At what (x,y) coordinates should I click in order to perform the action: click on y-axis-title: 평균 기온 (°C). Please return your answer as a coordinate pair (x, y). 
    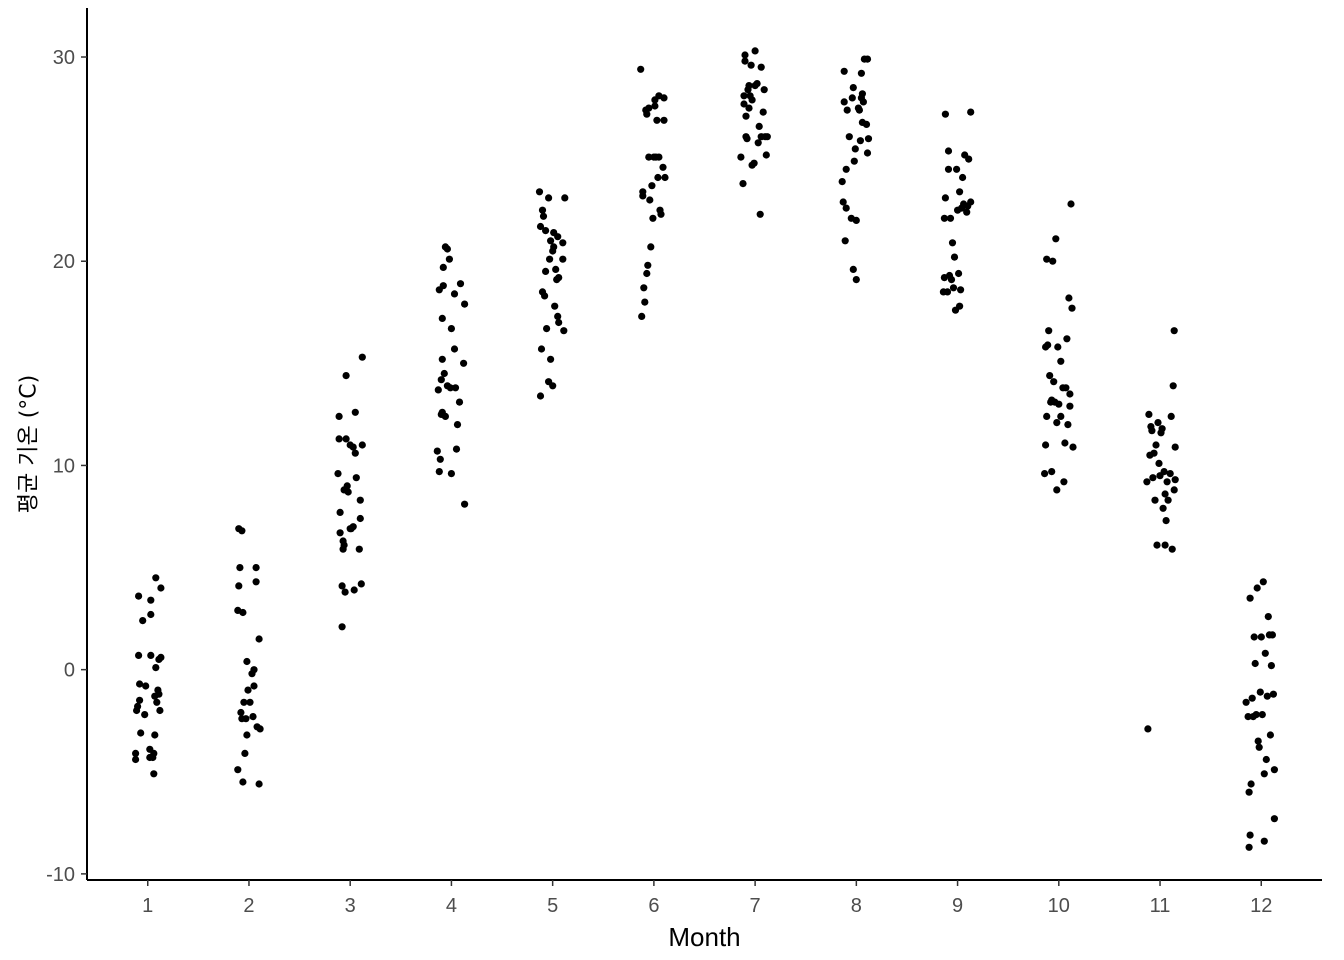
    Looking at the image, I should click on (29, 444).